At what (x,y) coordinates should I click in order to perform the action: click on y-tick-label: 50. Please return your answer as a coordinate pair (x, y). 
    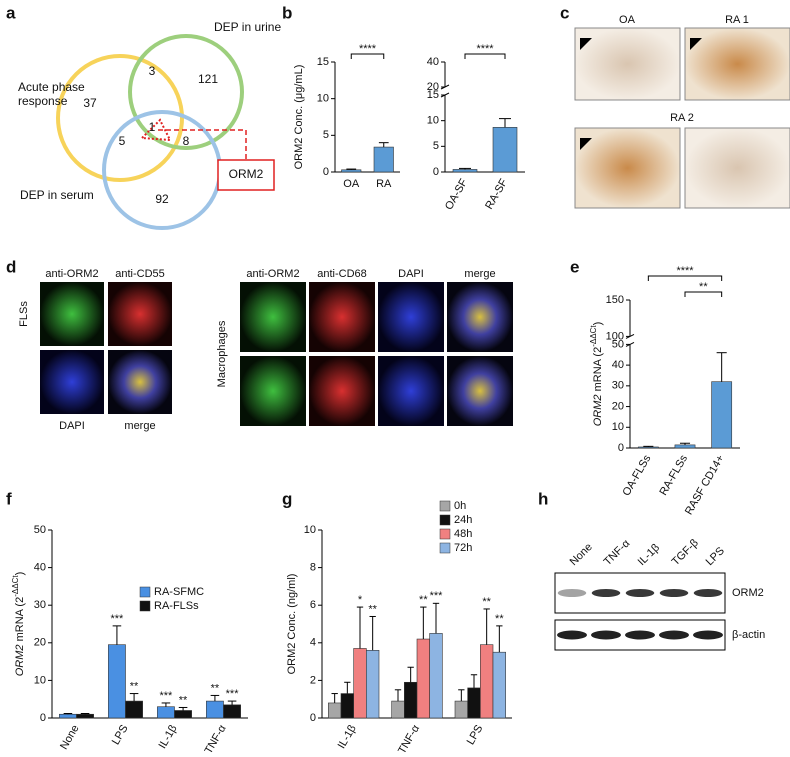
    Looking at the image, I should click on (40, 530).